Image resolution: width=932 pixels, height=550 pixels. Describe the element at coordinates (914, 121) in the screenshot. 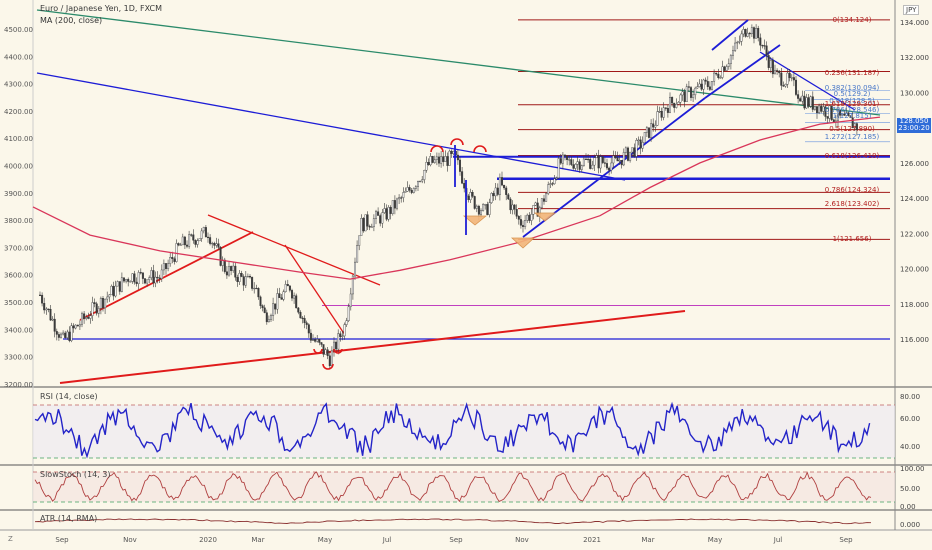

I see `last-price: 128.050` at that location.